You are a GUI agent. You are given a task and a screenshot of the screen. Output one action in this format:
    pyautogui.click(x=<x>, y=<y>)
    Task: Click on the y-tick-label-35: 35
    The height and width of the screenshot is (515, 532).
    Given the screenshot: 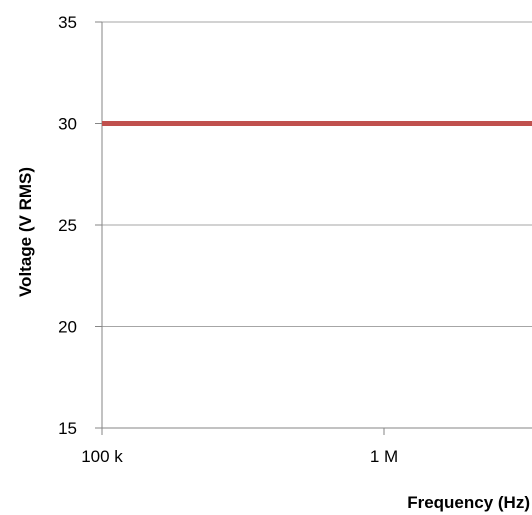 What is the action you would take?
    pyautogui.click(x=67, y=22)
    